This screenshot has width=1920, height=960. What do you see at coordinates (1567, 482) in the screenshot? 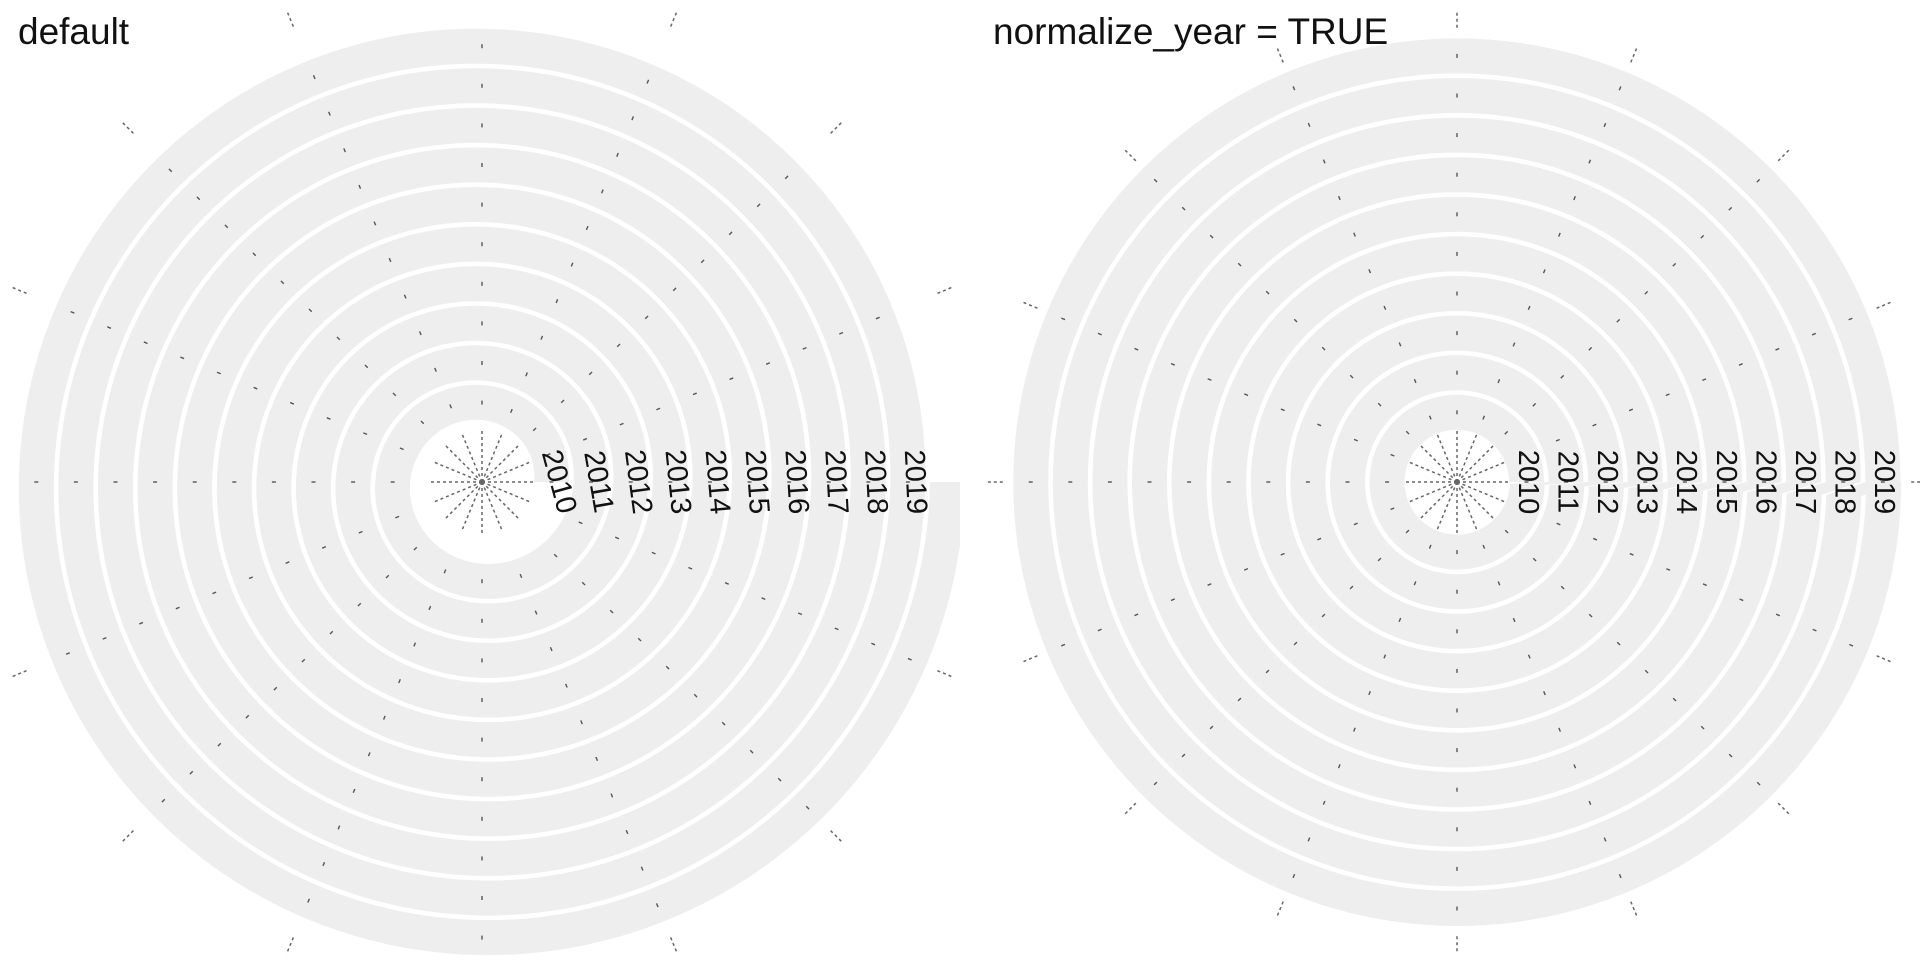
I see `year-label: 2011` at bounding box center [1567, 482].